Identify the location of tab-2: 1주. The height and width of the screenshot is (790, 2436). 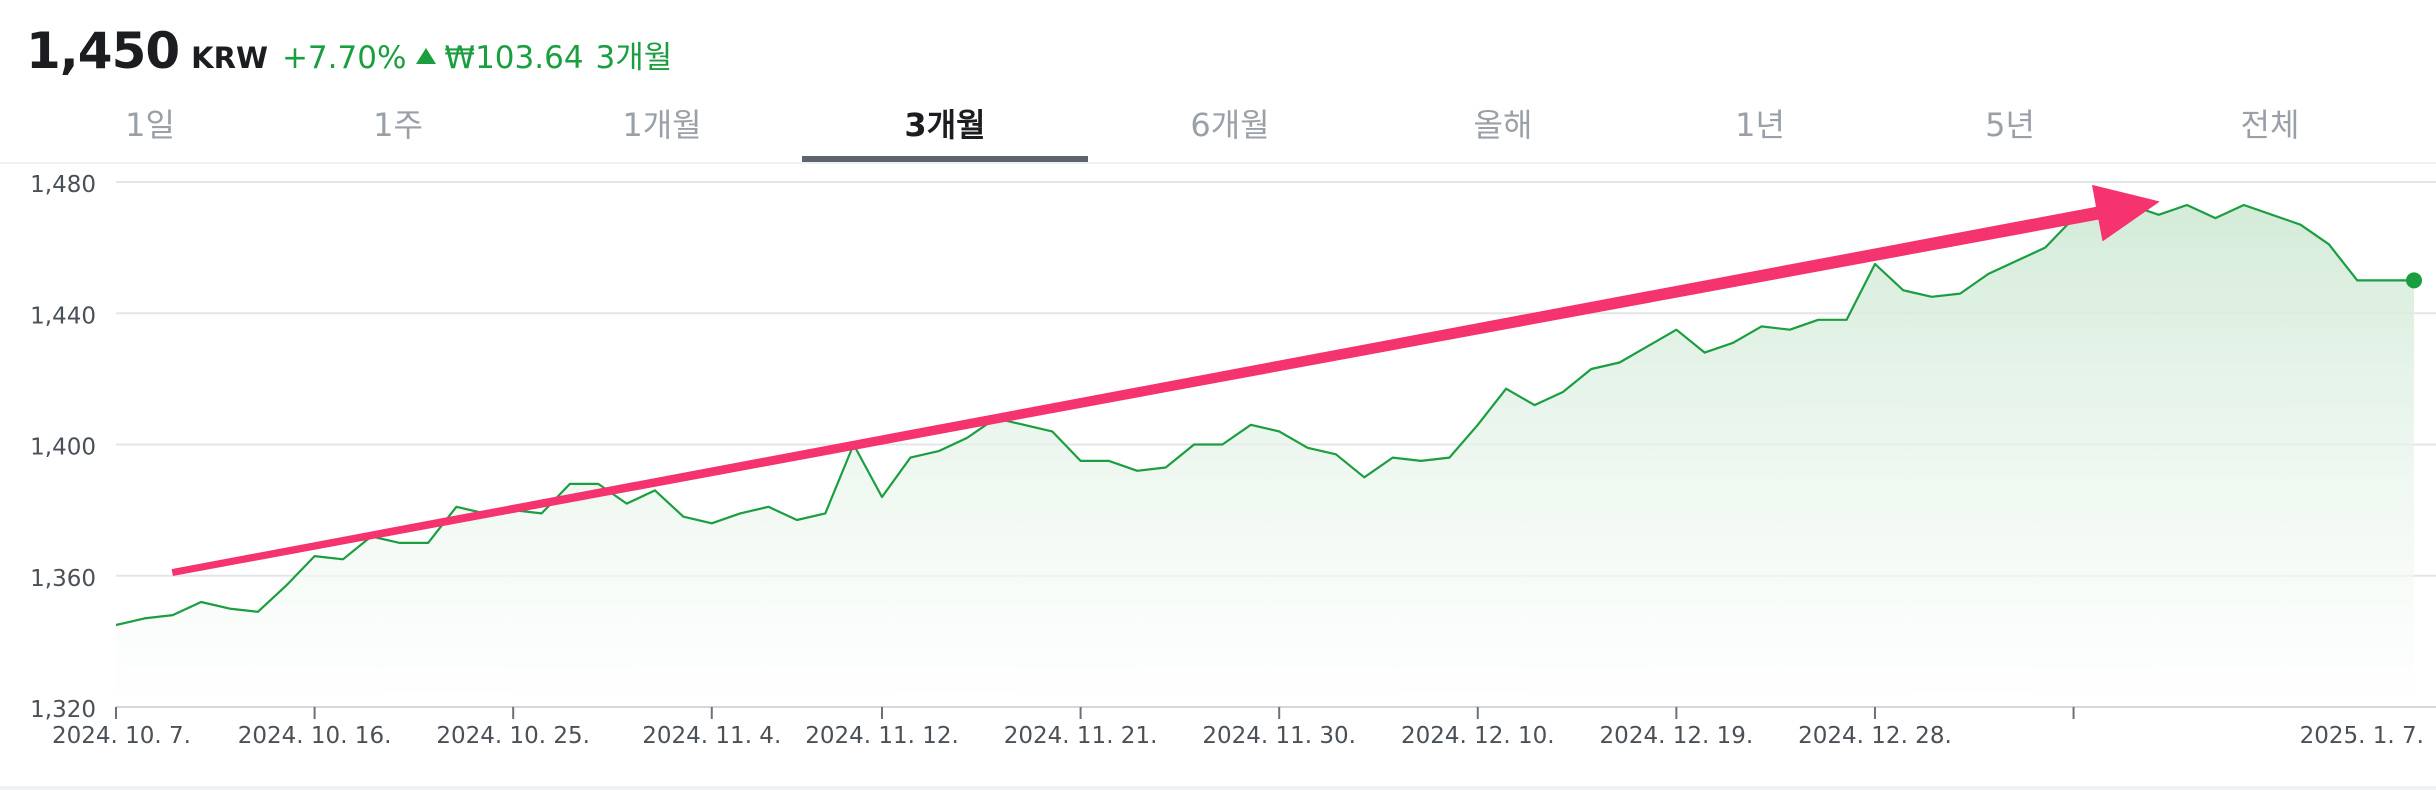
(398, 125).